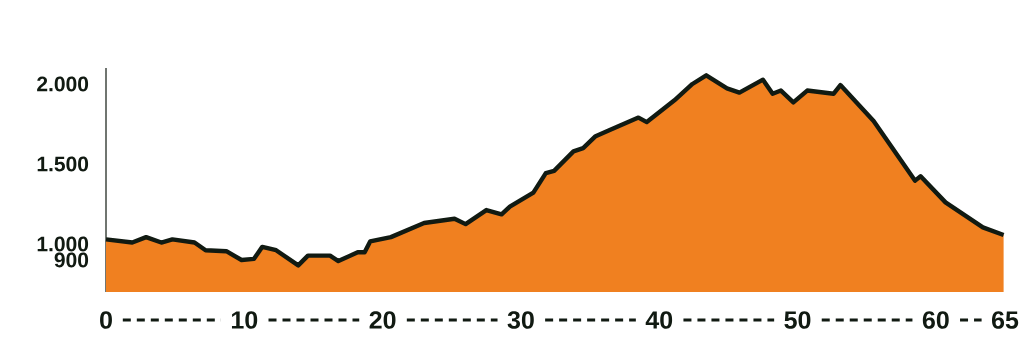 This screenshot has height=346, width=1024. Describe the element at coordinates (659, 320) in the screenshot. I see `x-tick-label: 40` at that location.